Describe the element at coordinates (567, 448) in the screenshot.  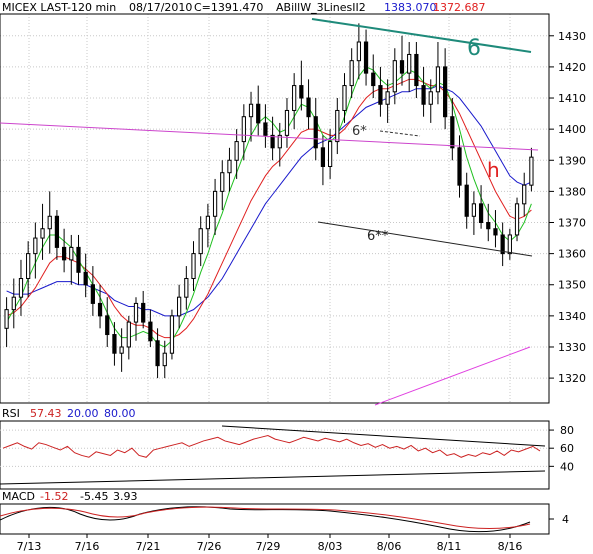
I see `rsi-tick-label: 60` at that location.